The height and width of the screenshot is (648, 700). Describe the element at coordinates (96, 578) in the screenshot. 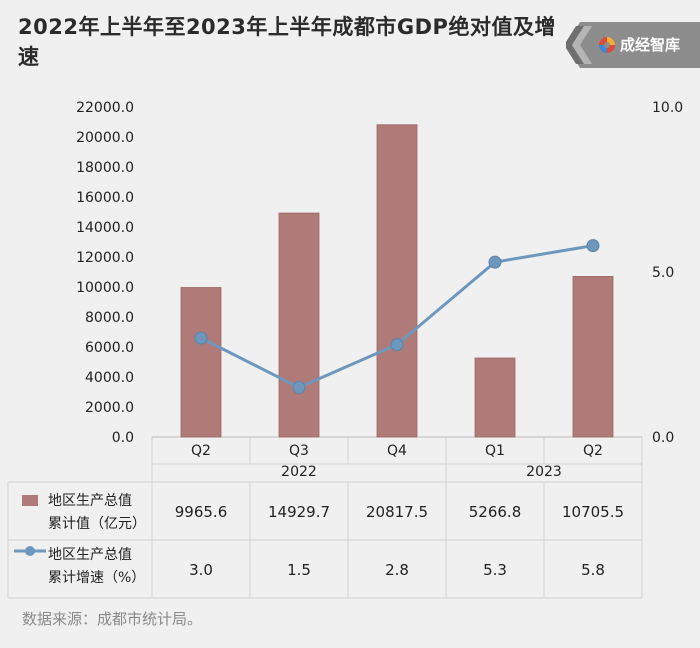

I see `legend-label: 累计增速（%）` at that location.